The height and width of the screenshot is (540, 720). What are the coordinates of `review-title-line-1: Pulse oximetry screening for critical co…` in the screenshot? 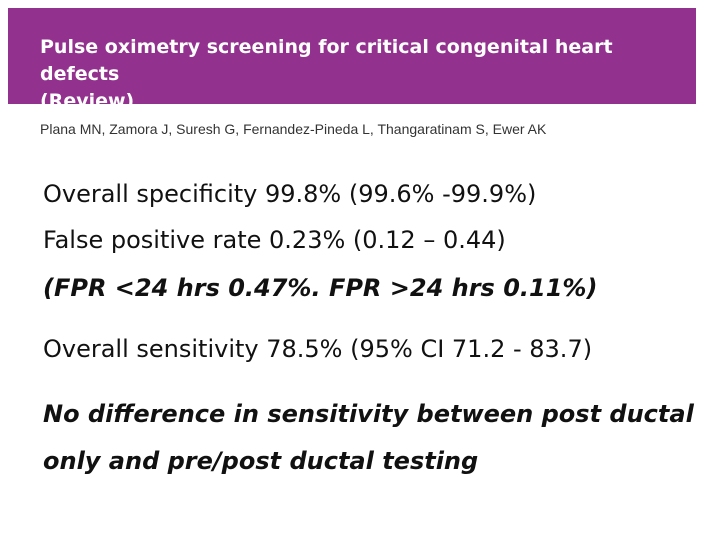 It's located at (326, 60).